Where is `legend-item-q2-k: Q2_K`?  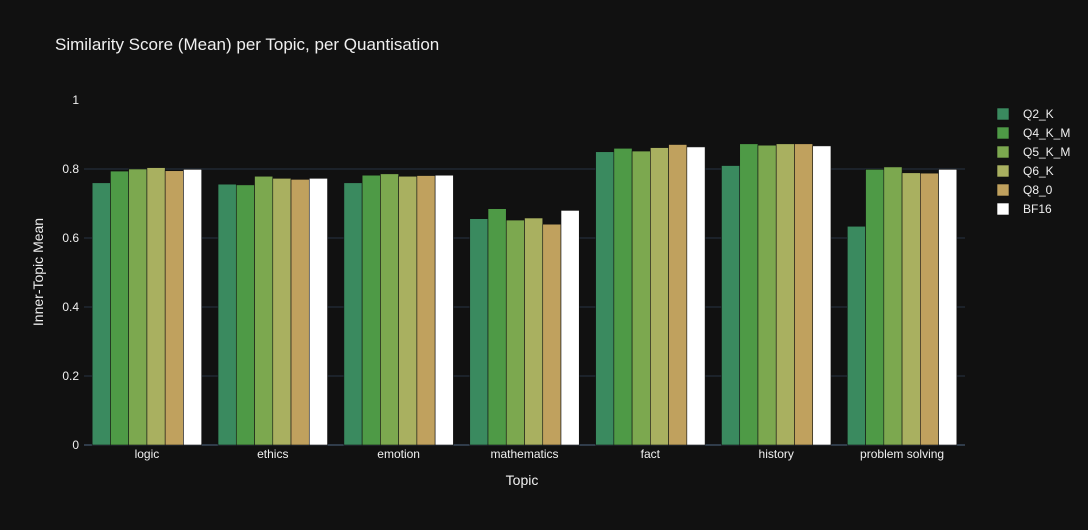 legend-item-q2-k: Q2_K is located at coordinates (1025, 114).